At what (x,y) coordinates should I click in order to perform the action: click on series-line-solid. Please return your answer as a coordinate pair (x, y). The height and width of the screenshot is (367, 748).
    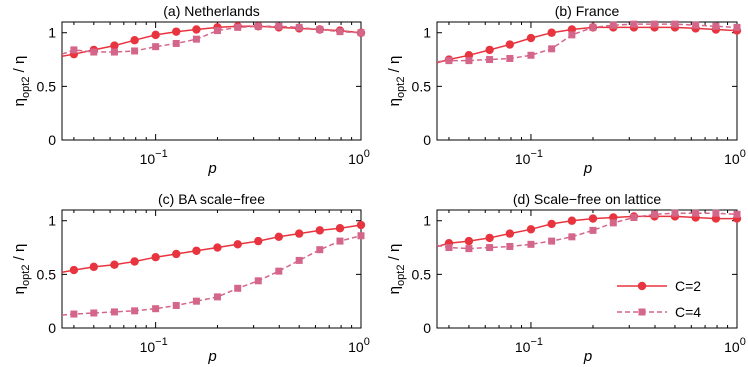
    Looking at the image, I should click on (587, 231).